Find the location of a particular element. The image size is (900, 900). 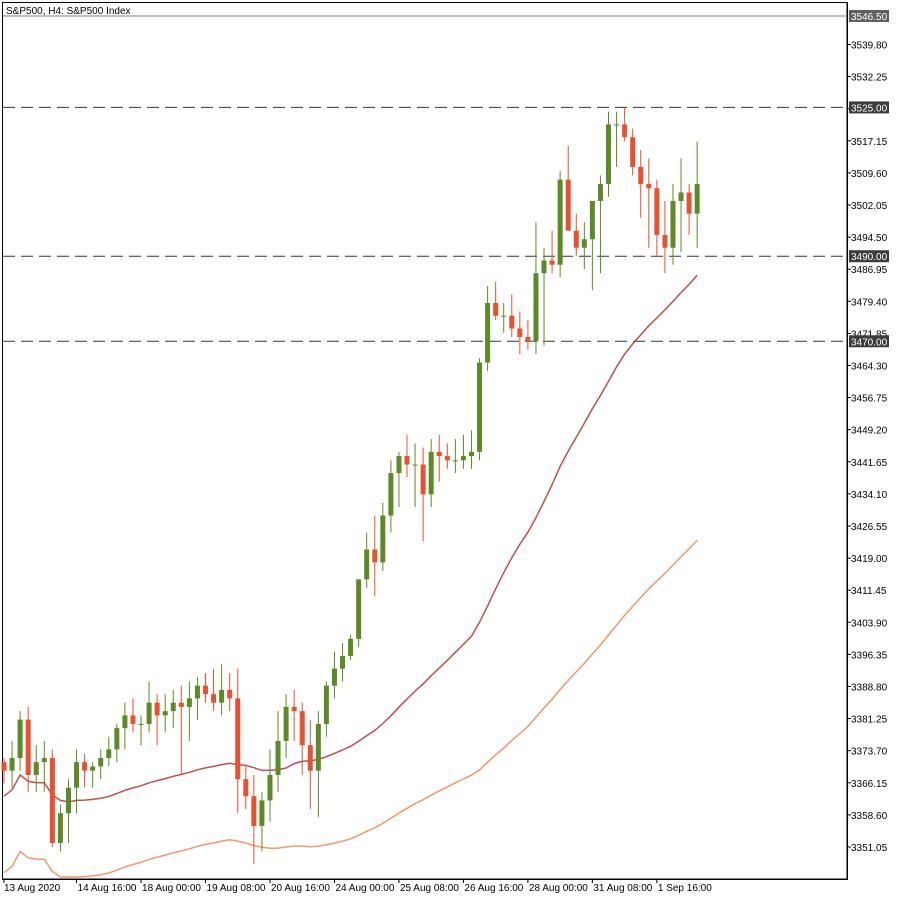

price-badge-label: 3525.00 is located at coordinates (869, 108).